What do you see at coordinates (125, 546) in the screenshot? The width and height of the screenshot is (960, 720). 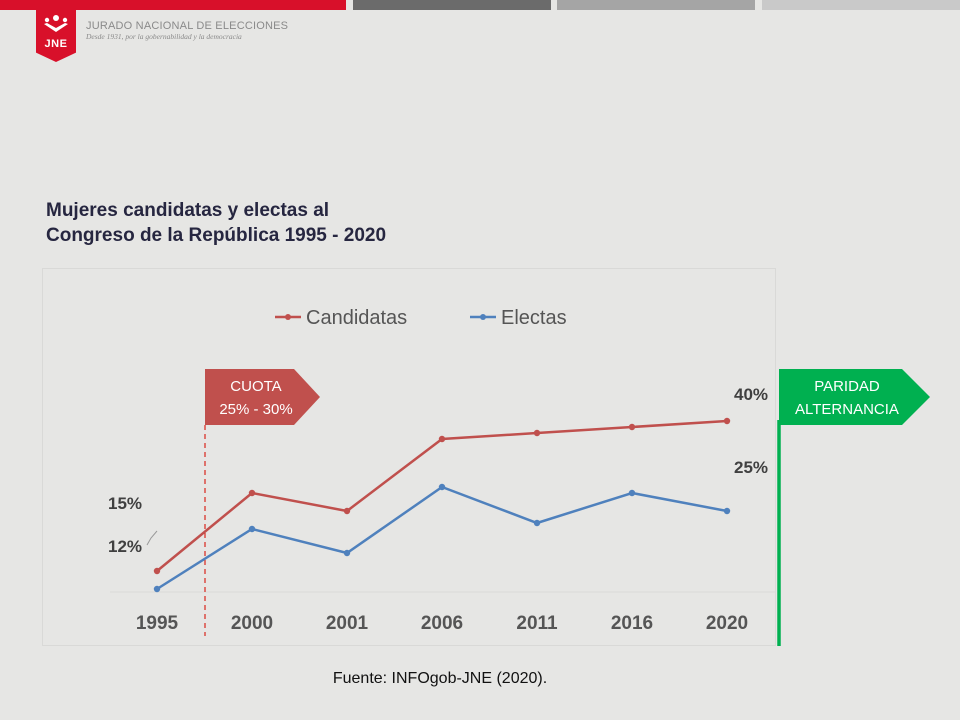 I see `electas-start-label: 12%` at bounding box center [125, 546].